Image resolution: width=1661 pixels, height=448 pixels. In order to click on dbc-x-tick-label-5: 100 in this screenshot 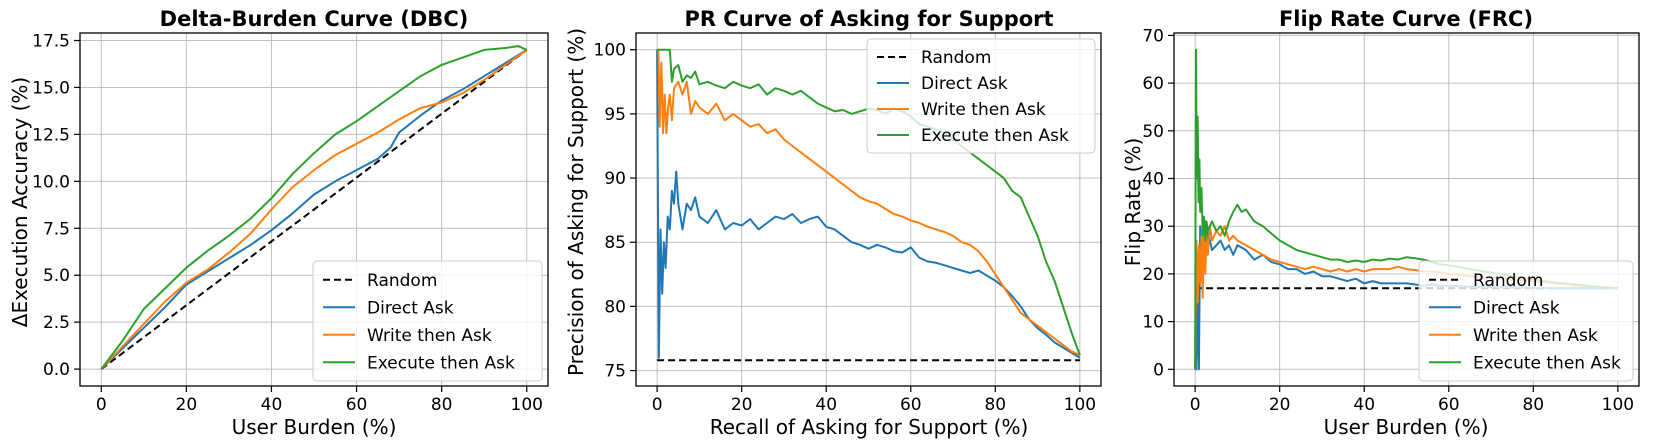, I will do `click(527, 405)`.